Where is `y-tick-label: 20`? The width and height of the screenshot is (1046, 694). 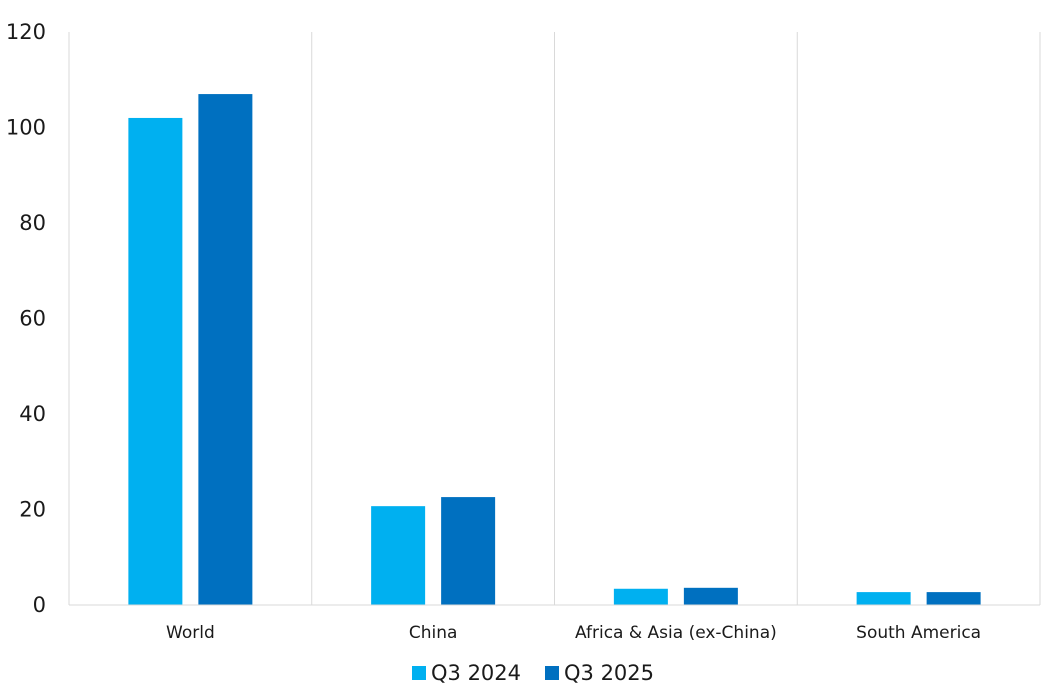 y-tick-label: 20 is located at coordinates (32, 510).